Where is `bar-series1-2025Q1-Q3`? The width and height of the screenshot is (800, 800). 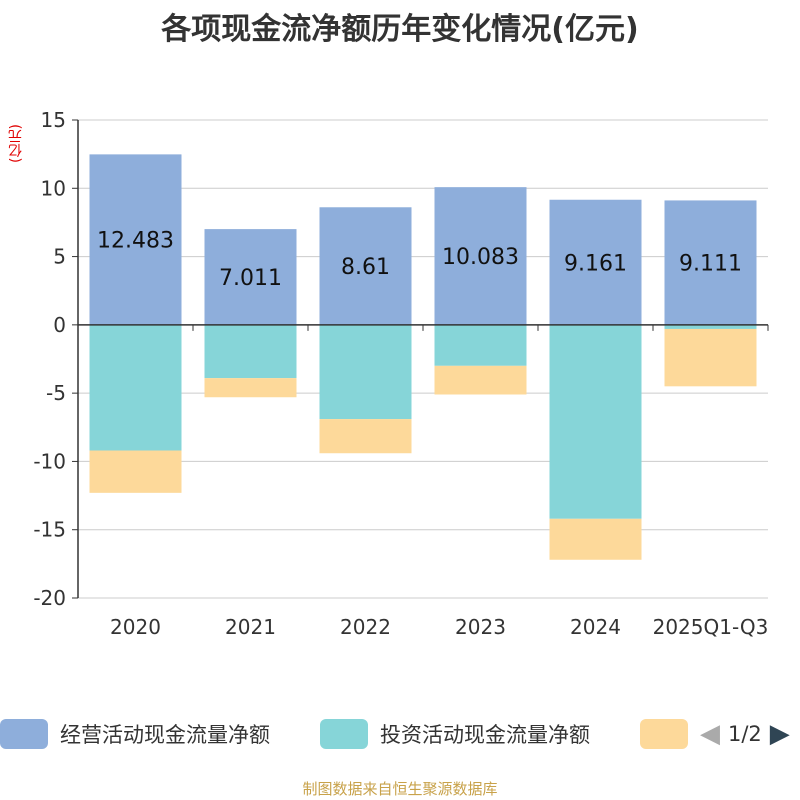
bar-series1-2025Q1-Q3 is located at coordinates (710, 262).